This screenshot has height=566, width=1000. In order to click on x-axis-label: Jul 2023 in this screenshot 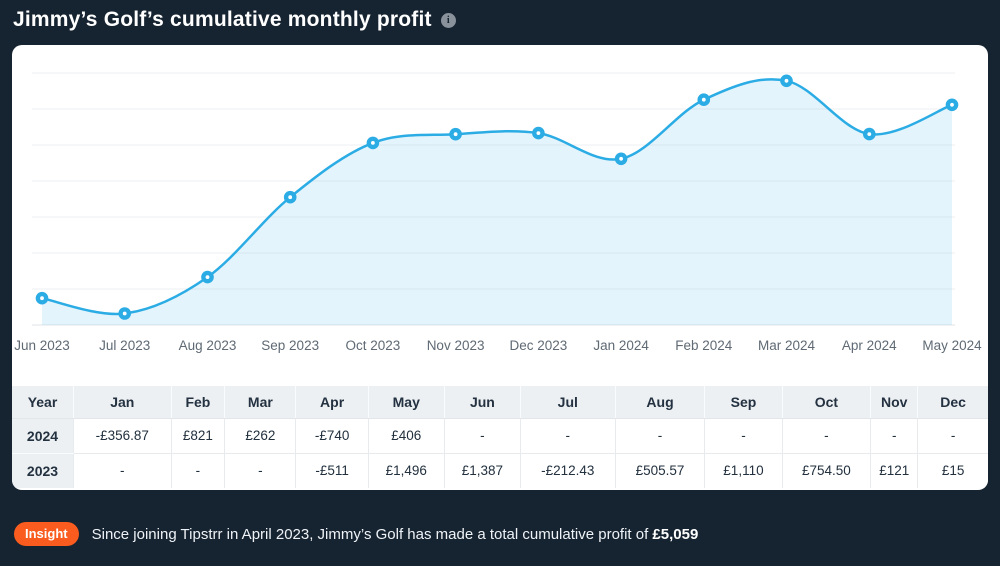, I will do `click(124, 345)`.